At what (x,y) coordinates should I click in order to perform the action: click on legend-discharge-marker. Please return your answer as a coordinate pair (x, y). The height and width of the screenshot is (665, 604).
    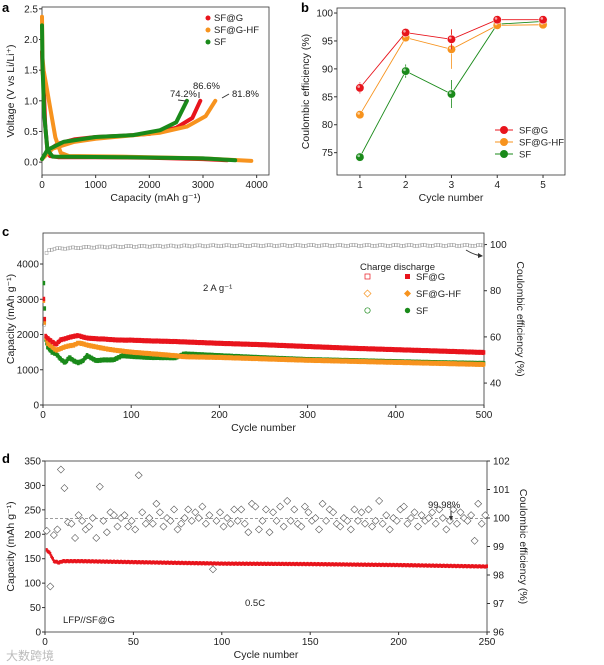
    Looking at the image, I should click on (407, 310).